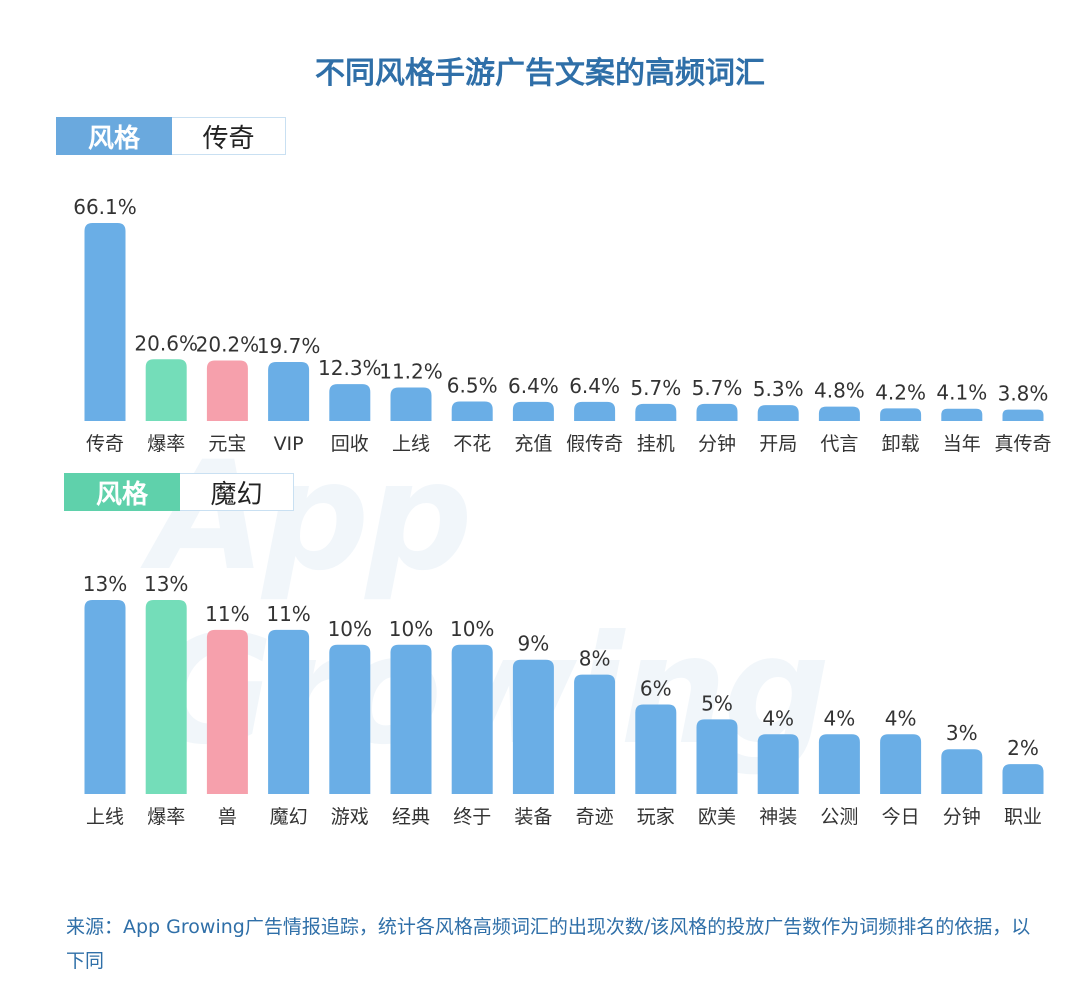  Describe the element at coordinates (901, 817) in the screenshot. I see `category-label: 今日` at that location.